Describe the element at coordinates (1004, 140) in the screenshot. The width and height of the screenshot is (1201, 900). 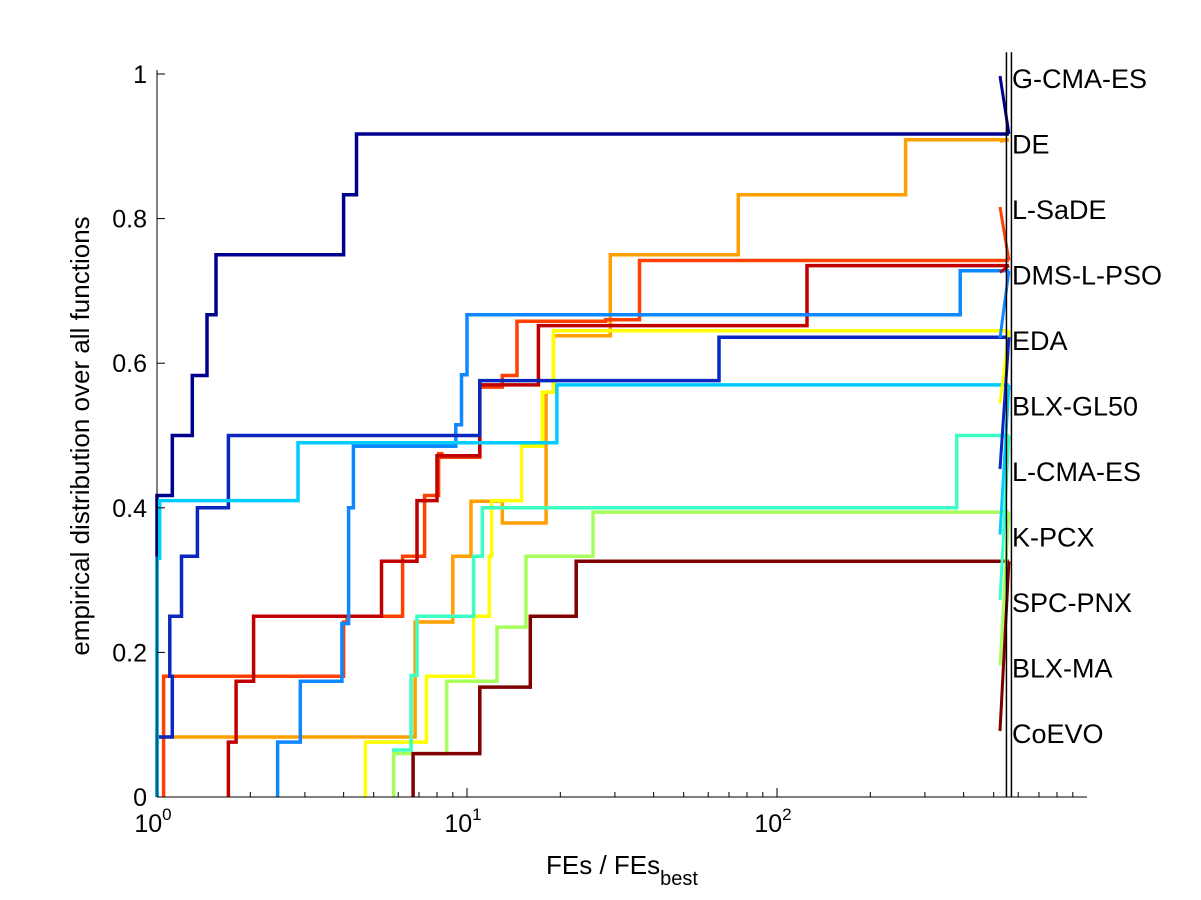
I see `legend-connector-de` at that location.